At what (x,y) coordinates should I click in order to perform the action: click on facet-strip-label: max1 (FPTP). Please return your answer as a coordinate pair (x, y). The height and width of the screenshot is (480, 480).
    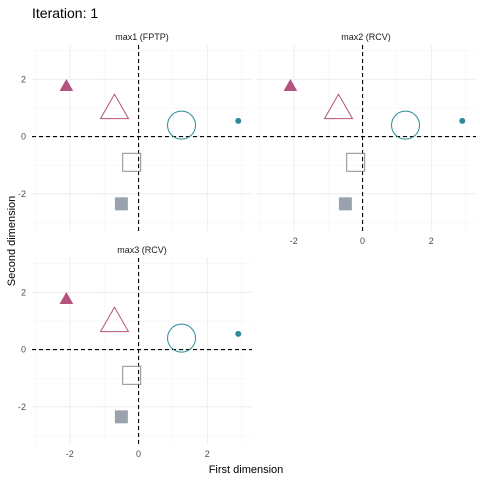
    Looking at the image, I should click on (142, 37).